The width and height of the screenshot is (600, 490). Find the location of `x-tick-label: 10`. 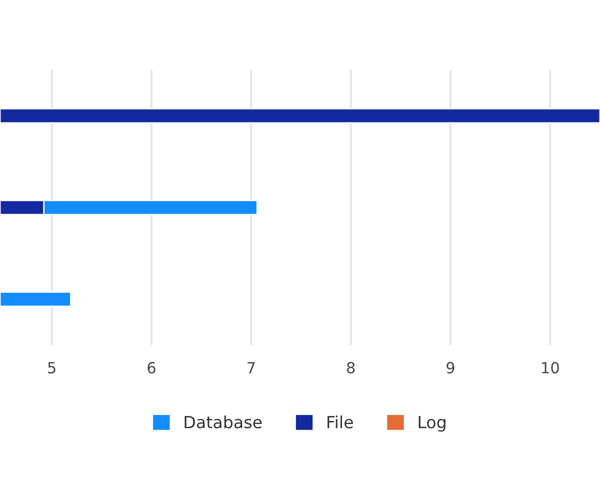

x-tick-label: 10 is located at coordinates (550, 368).